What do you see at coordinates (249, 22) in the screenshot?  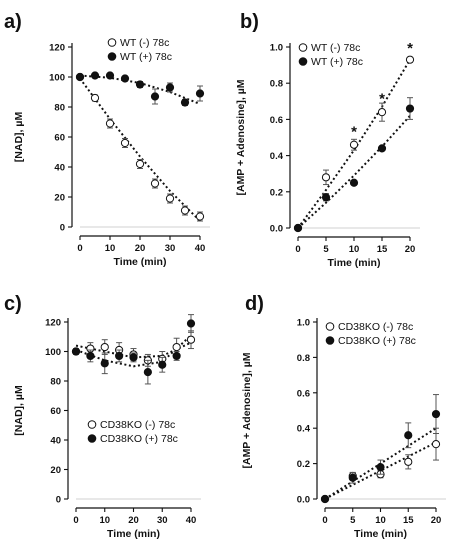 I see `panel-letter: b)` at bounding box center [249, 22].